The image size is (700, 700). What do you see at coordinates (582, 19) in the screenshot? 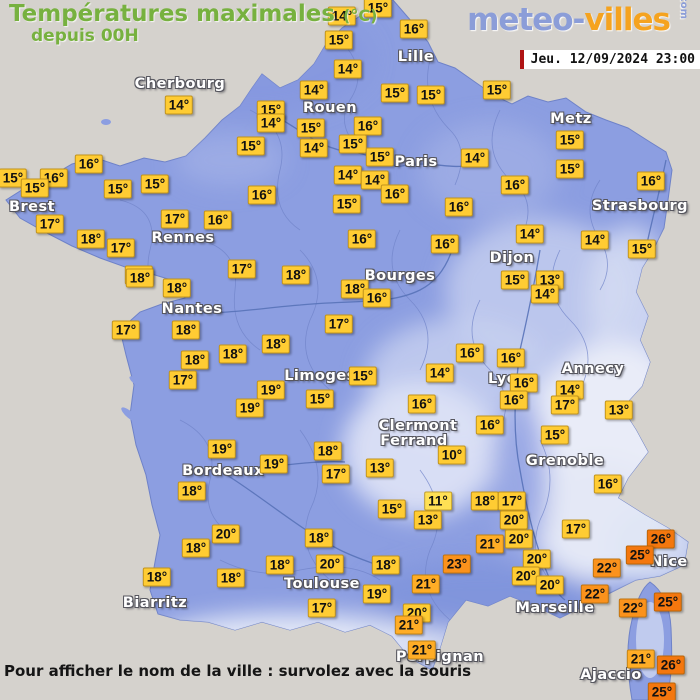
I see `meteo-villes-logo: meteo-villes .com` at bounding box center [582, 19].